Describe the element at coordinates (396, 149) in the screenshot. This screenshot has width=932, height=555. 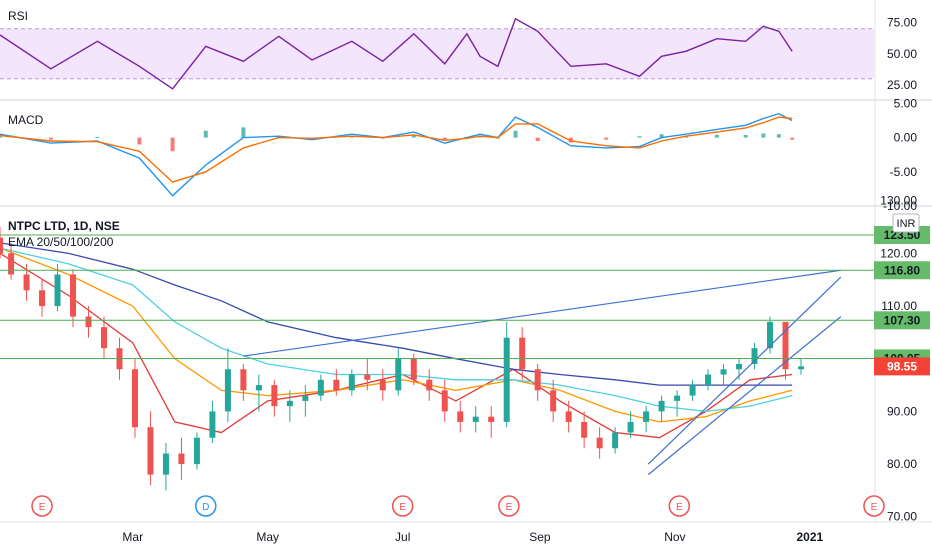
I see `macd-signal-line` at that location.